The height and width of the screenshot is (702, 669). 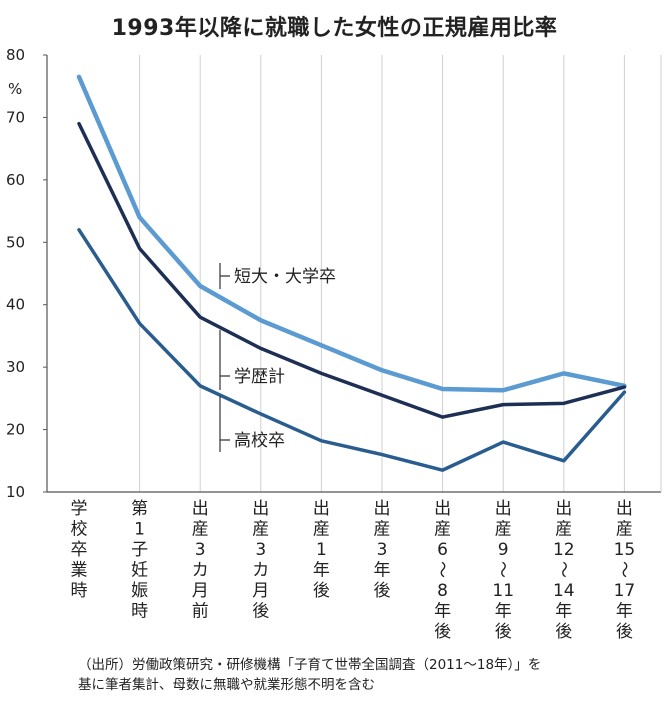 I want to click on x-category-0-char-2: 卒, so click(x=79, y=550).